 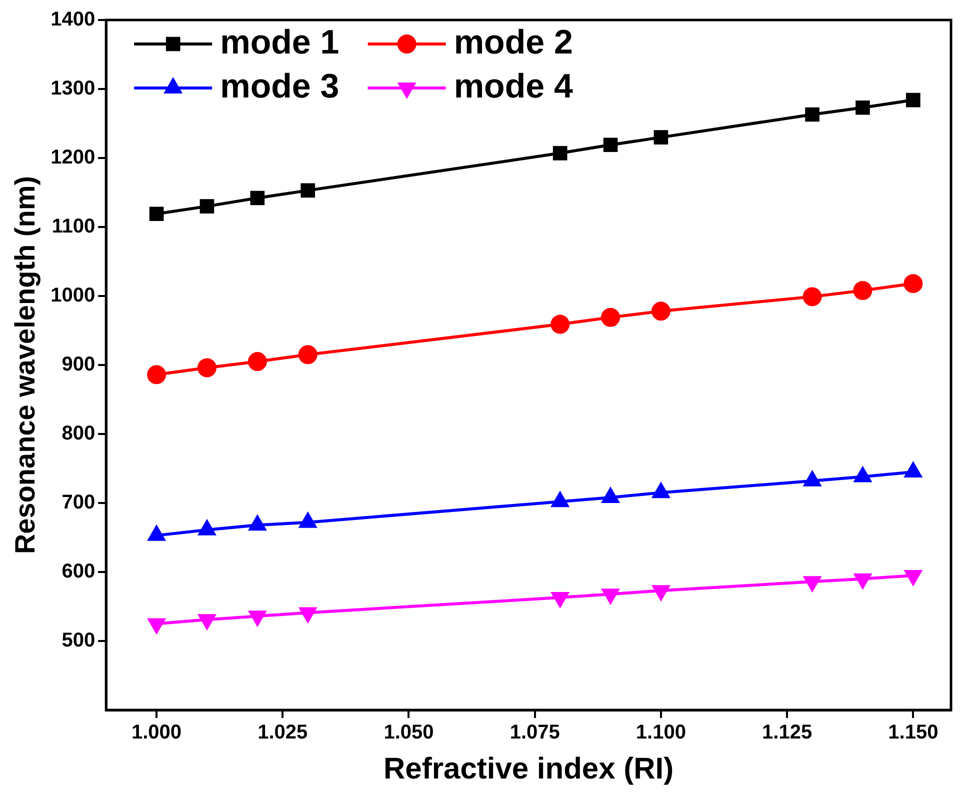 What do you see at coordinates (513, 42) in the screenshot?
I see `legend-label: mode 2` at bounding box center [513, 42].